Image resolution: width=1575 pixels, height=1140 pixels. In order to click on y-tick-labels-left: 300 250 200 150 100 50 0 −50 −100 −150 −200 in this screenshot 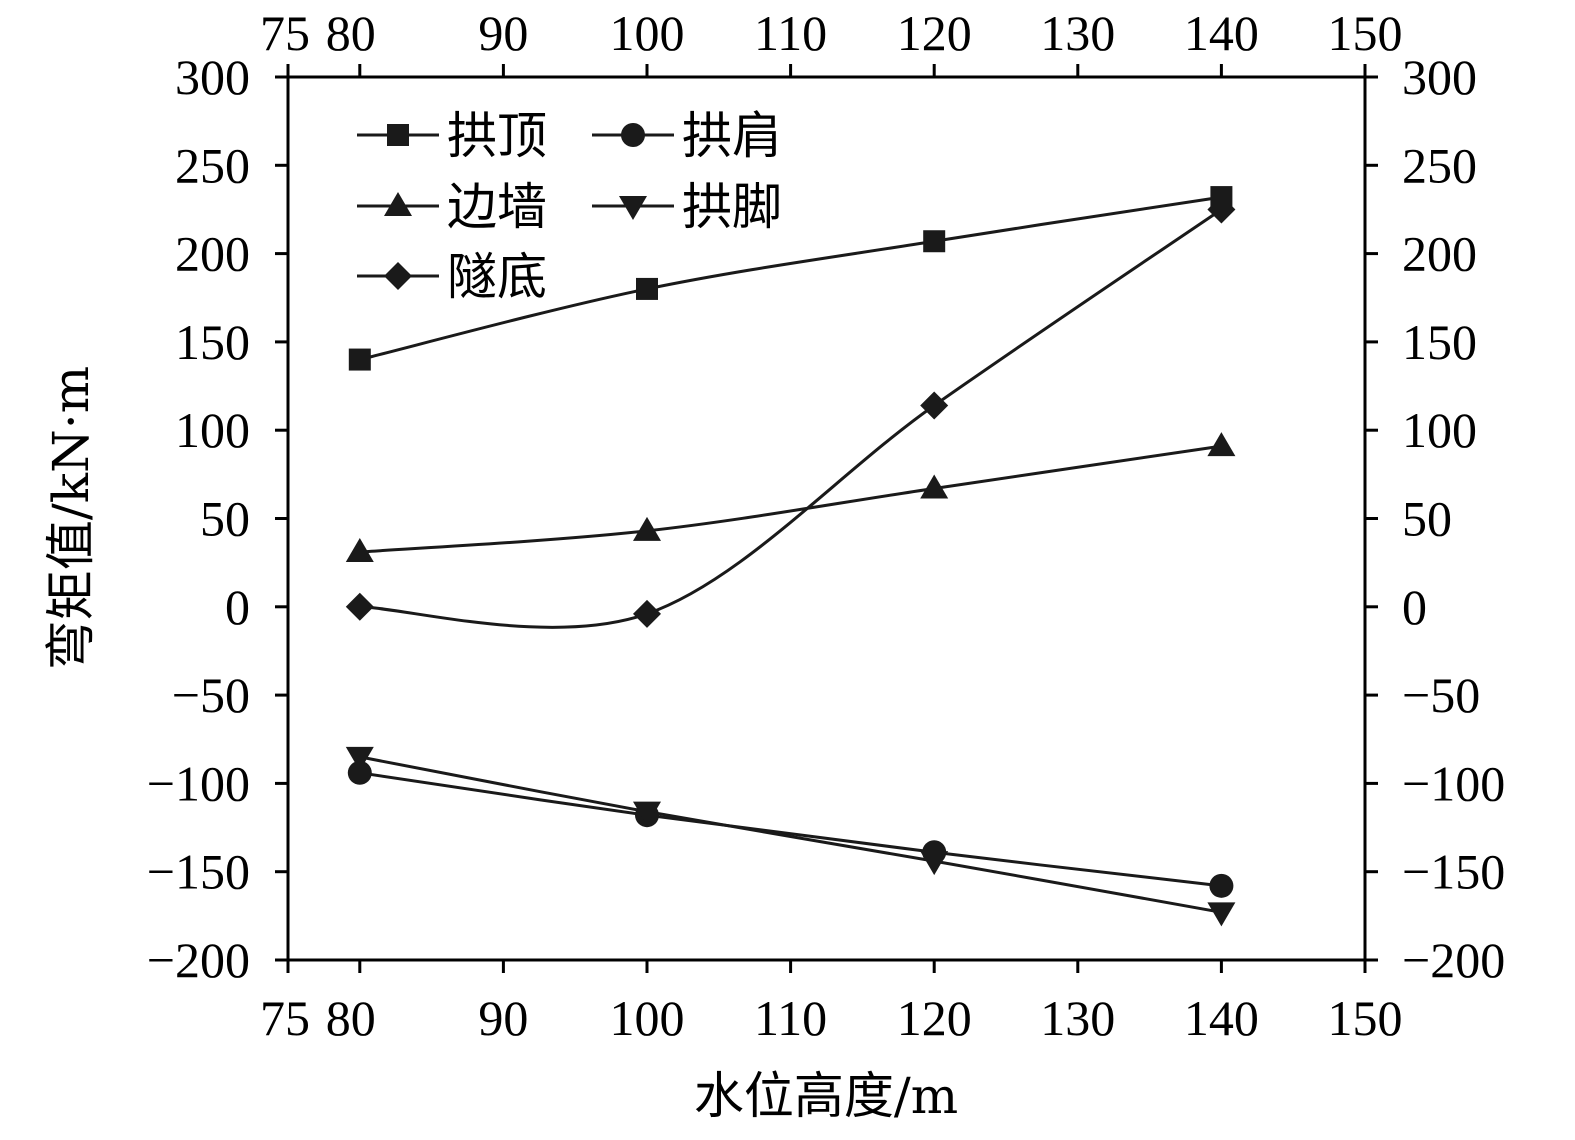, I will do `click(198, 518)`.